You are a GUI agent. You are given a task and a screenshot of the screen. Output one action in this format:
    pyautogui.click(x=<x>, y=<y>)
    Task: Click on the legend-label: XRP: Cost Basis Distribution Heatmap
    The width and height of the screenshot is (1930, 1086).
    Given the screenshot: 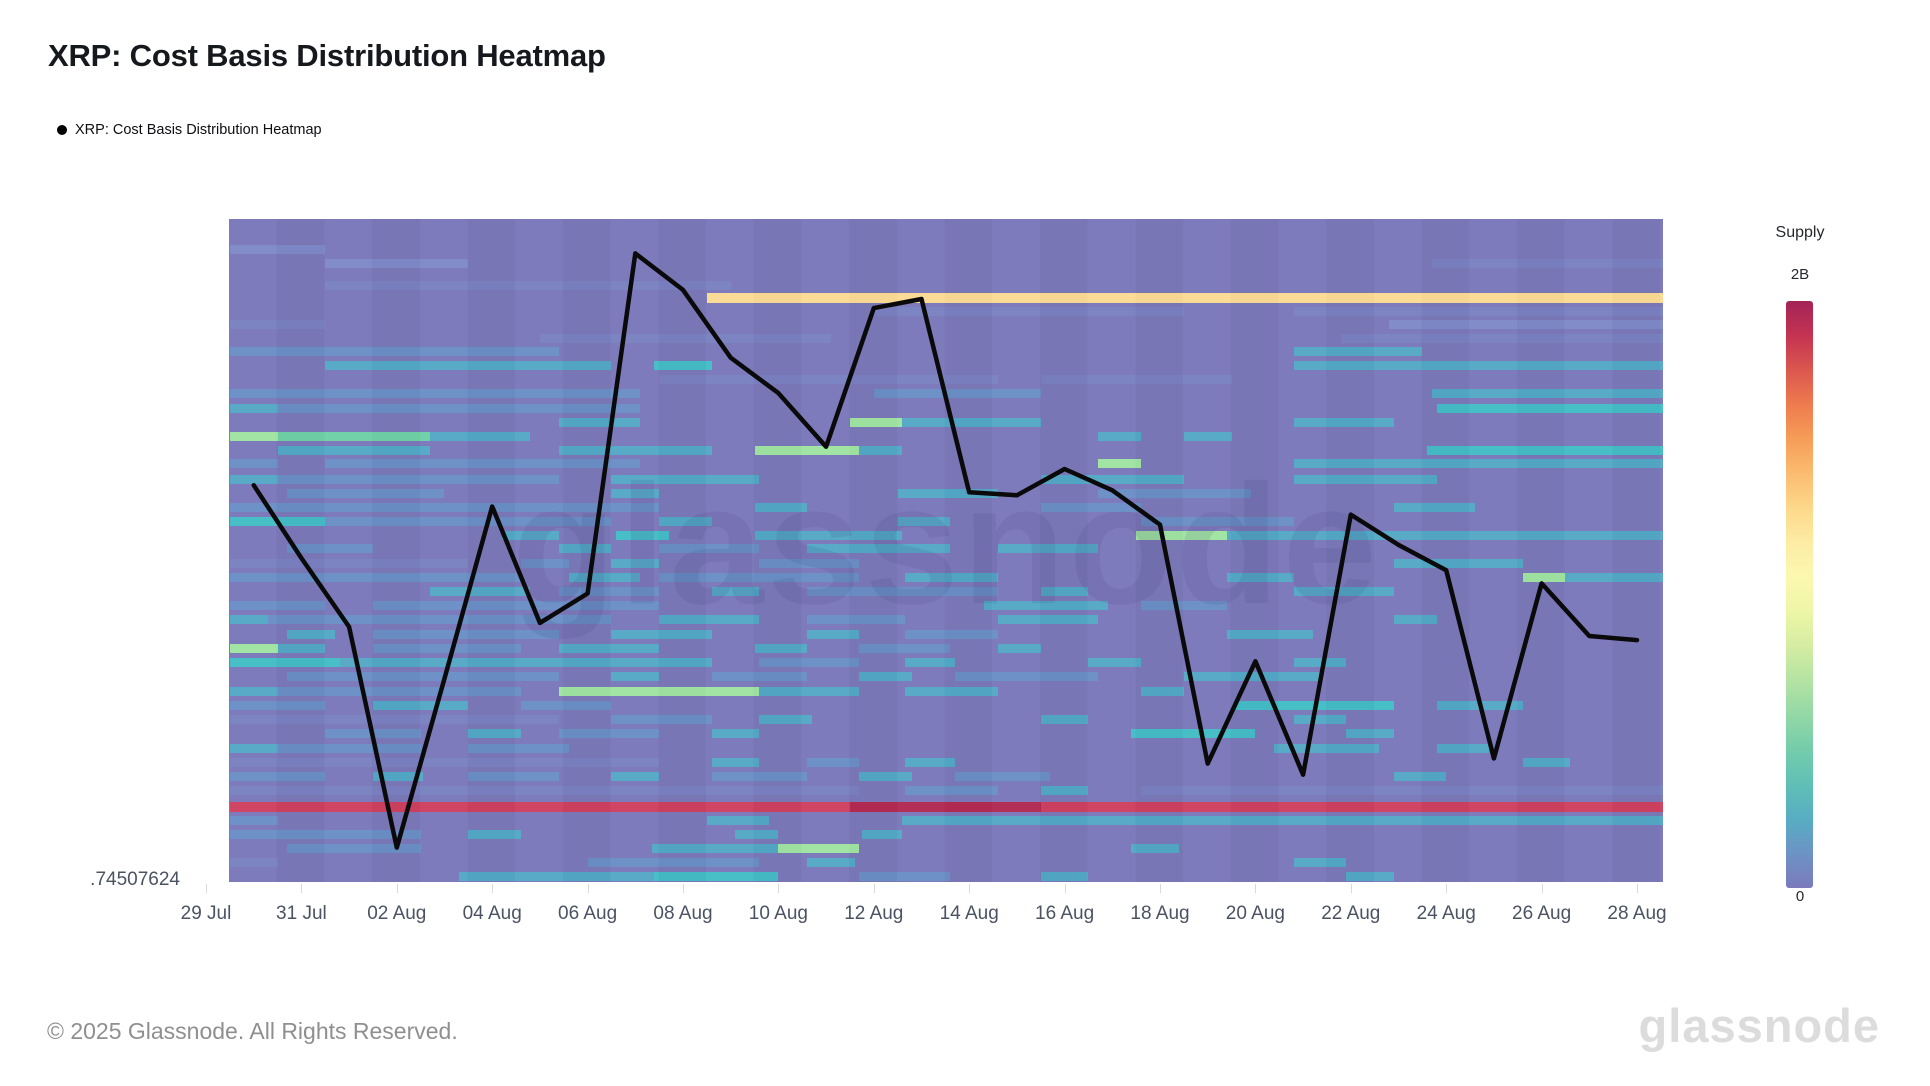 What is the action you would take?
    pyautogui.click(x=198, y=130)
    